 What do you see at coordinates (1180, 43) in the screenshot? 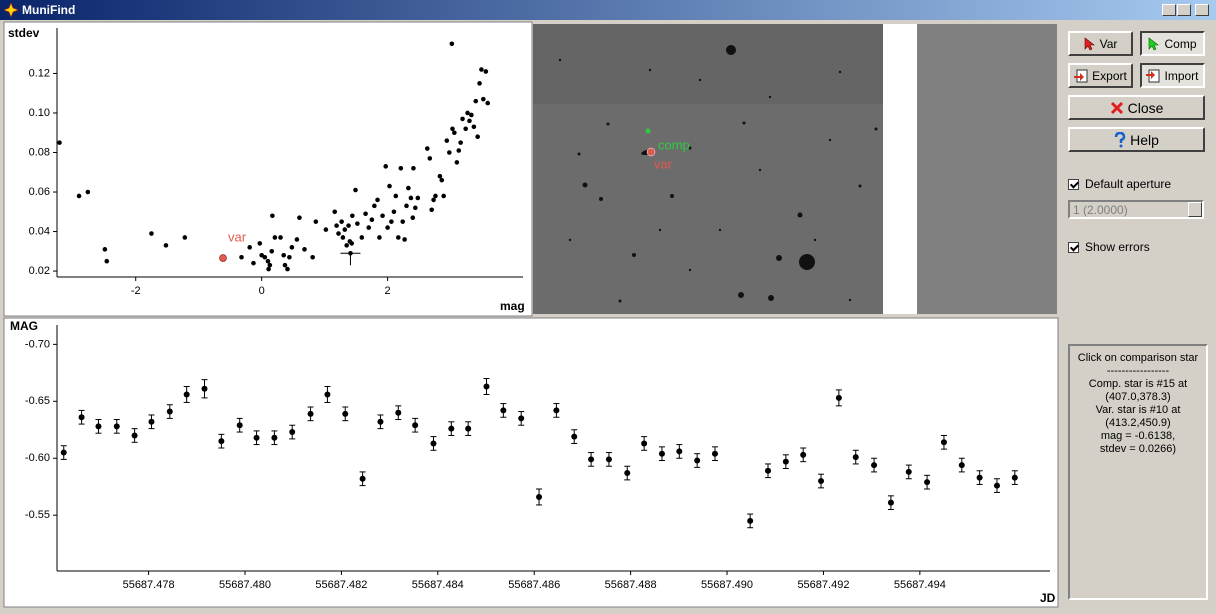
I see `button-label: Comp` at bounding box center [1180, 43].